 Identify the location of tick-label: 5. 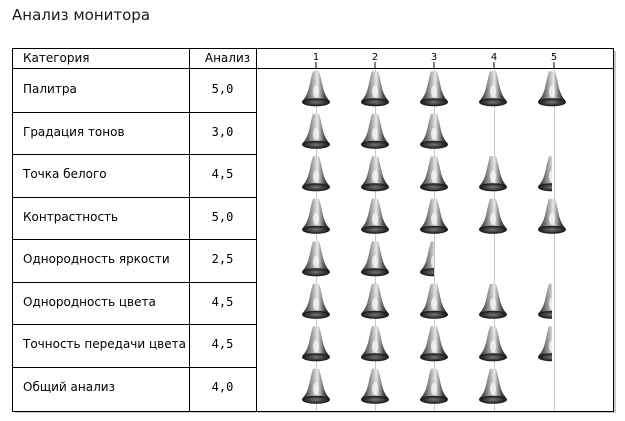
(554, 57).